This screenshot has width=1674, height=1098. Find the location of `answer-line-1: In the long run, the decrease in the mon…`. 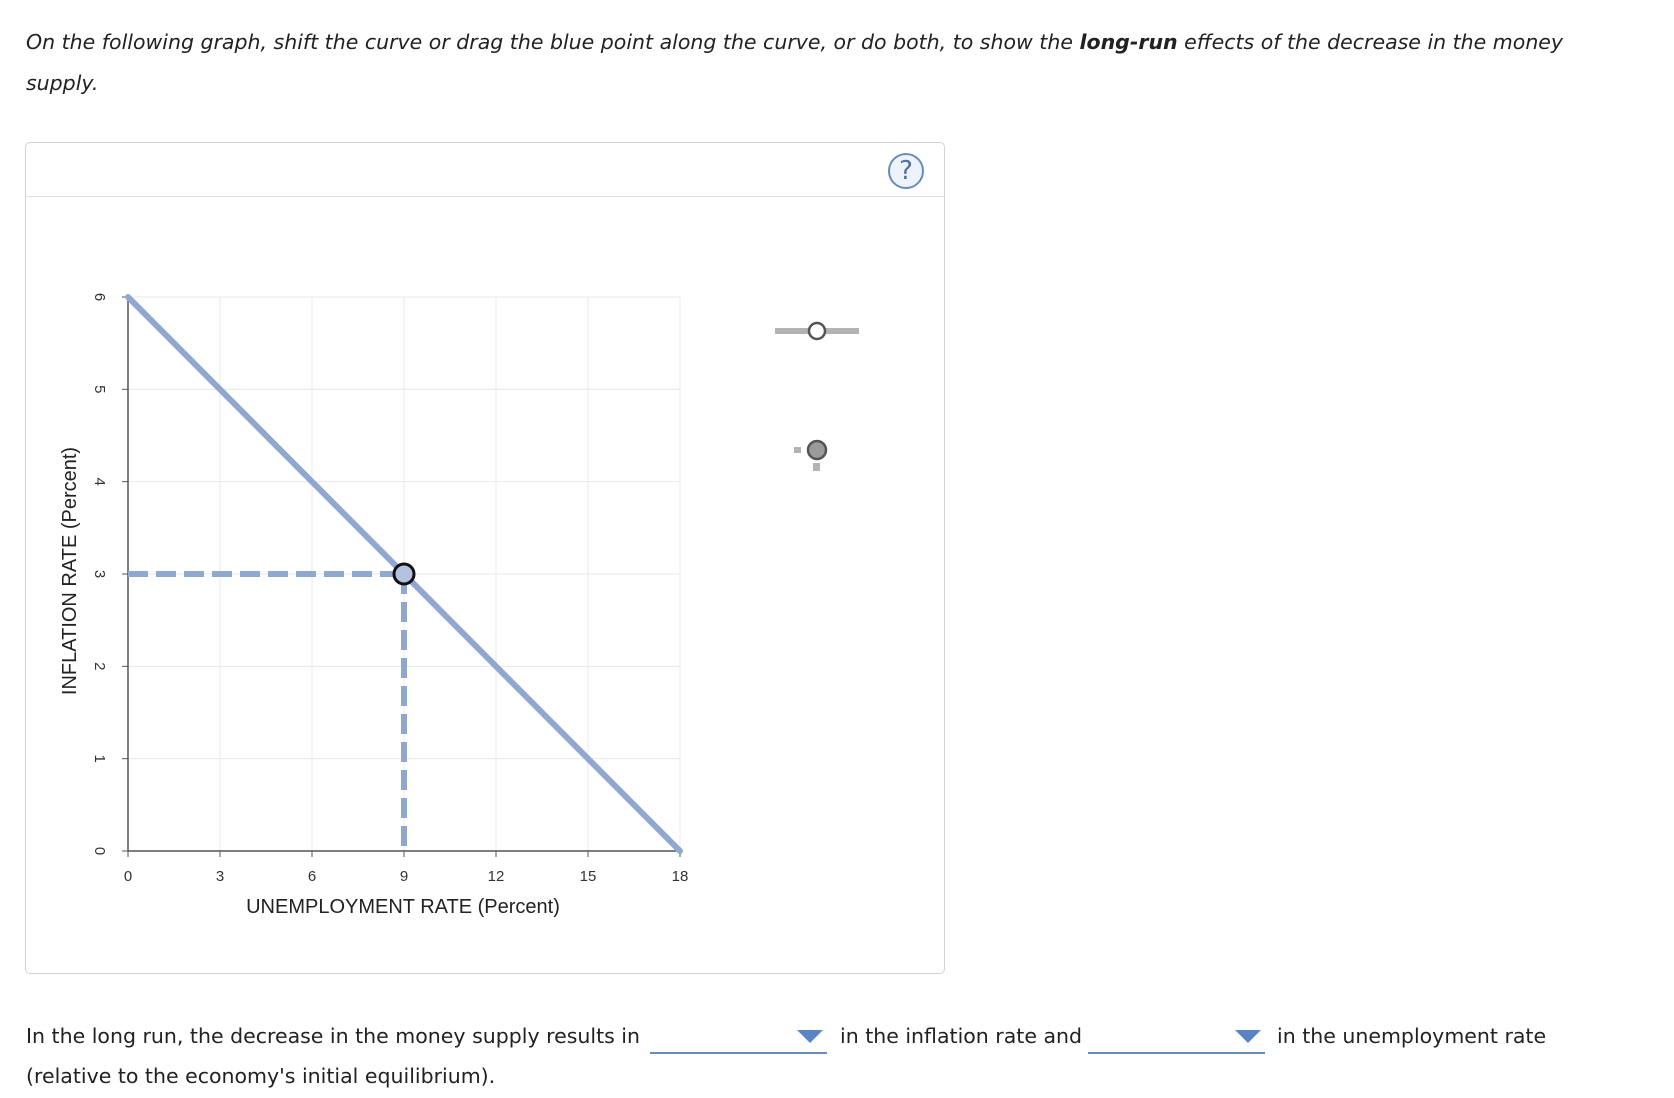

answer-line-1: In the long run, the decrease in the mon… is located at coordinates (333, 1036).